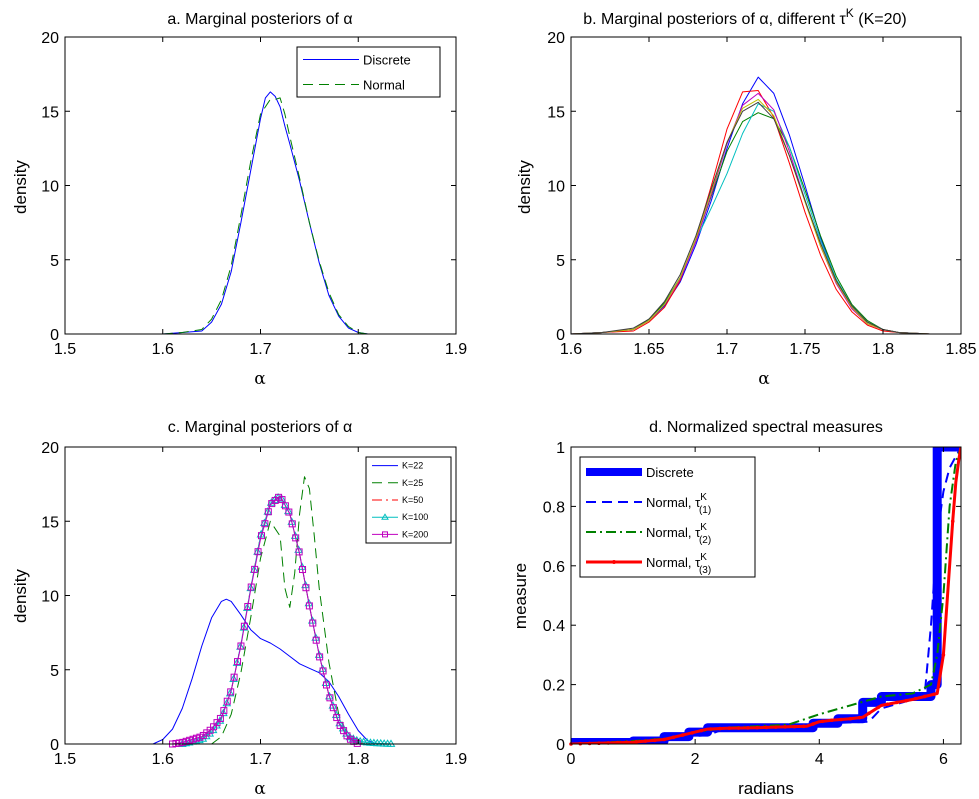  What do you see at coordinates (571, 349) in the screenshot?
I see `x-tick-label: 1.6` at bounding box center [571, 349].